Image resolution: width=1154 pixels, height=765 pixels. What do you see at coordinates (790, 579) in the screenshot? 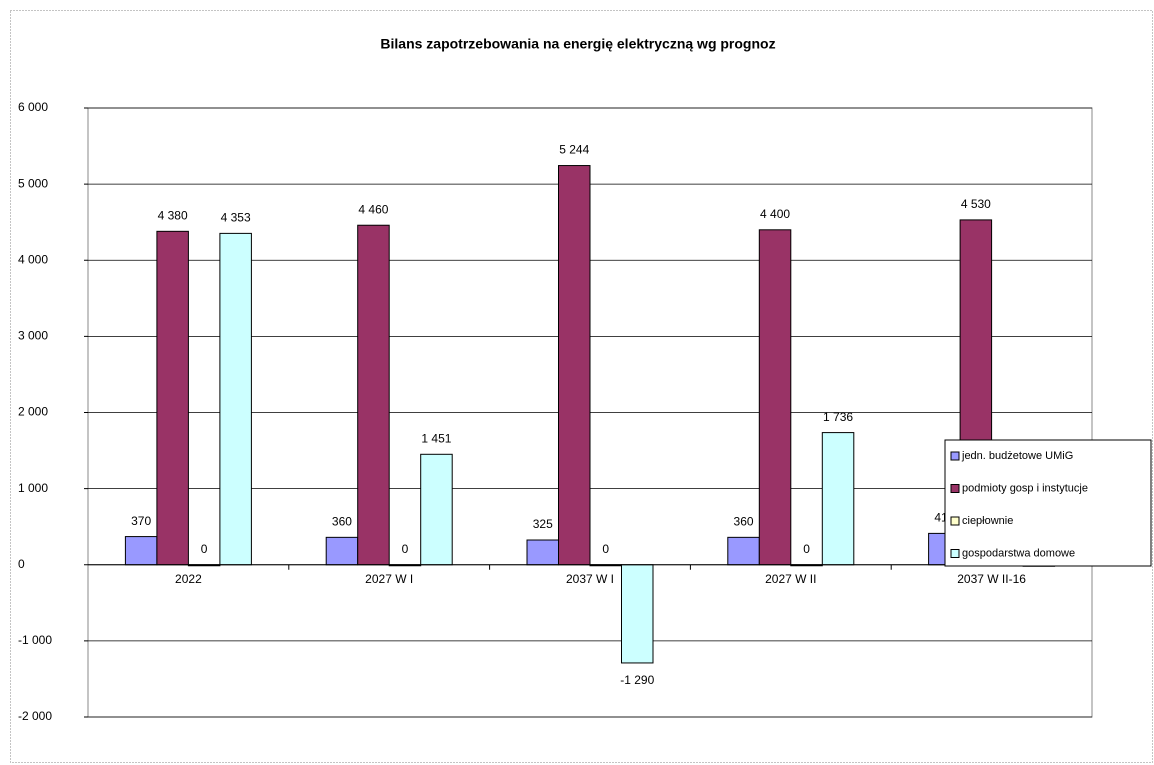
I see `x-tick-label: 2027 W II` at bounding box center [790, 579].